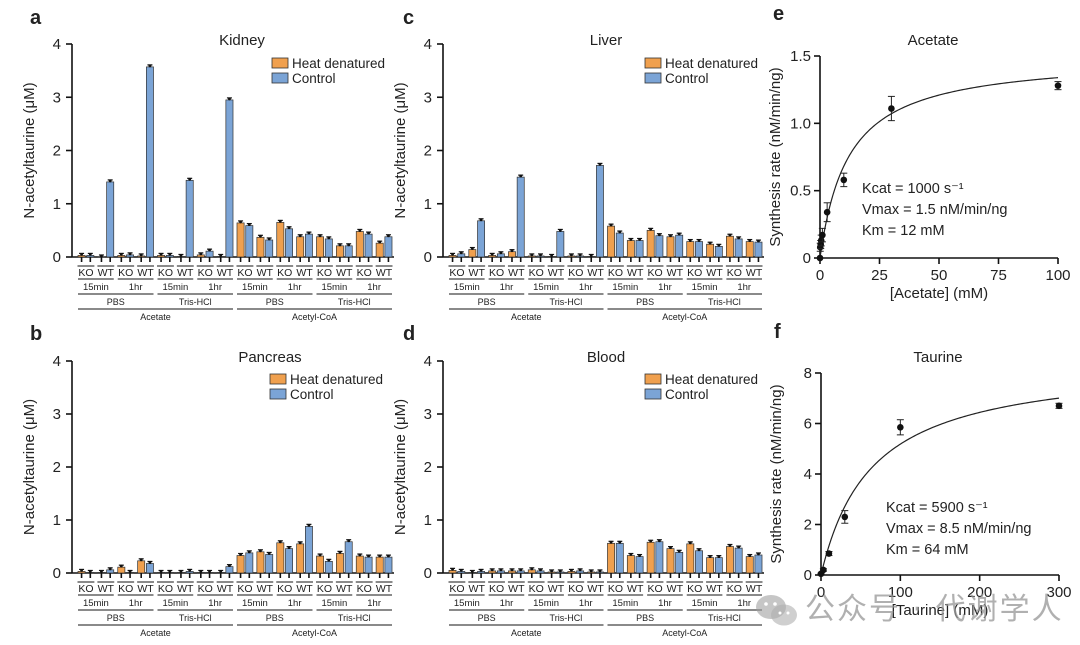  I want to click on y-axis-label: Synthesis rate (nM/min/ng), so click(775, 156).